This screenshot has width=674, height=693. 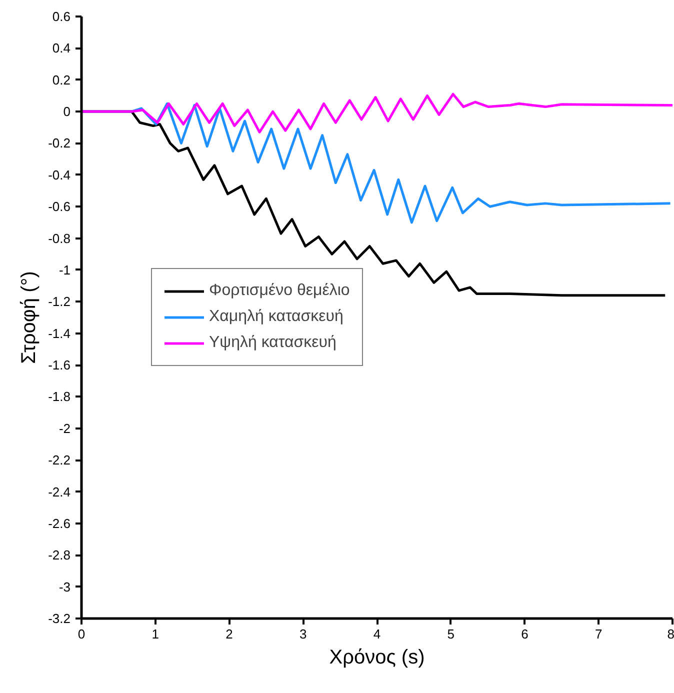 What do you see at coordinates (229, 634) in the screenshot?
I see `x-tick-label: 2` at bounding box center [229, 634].